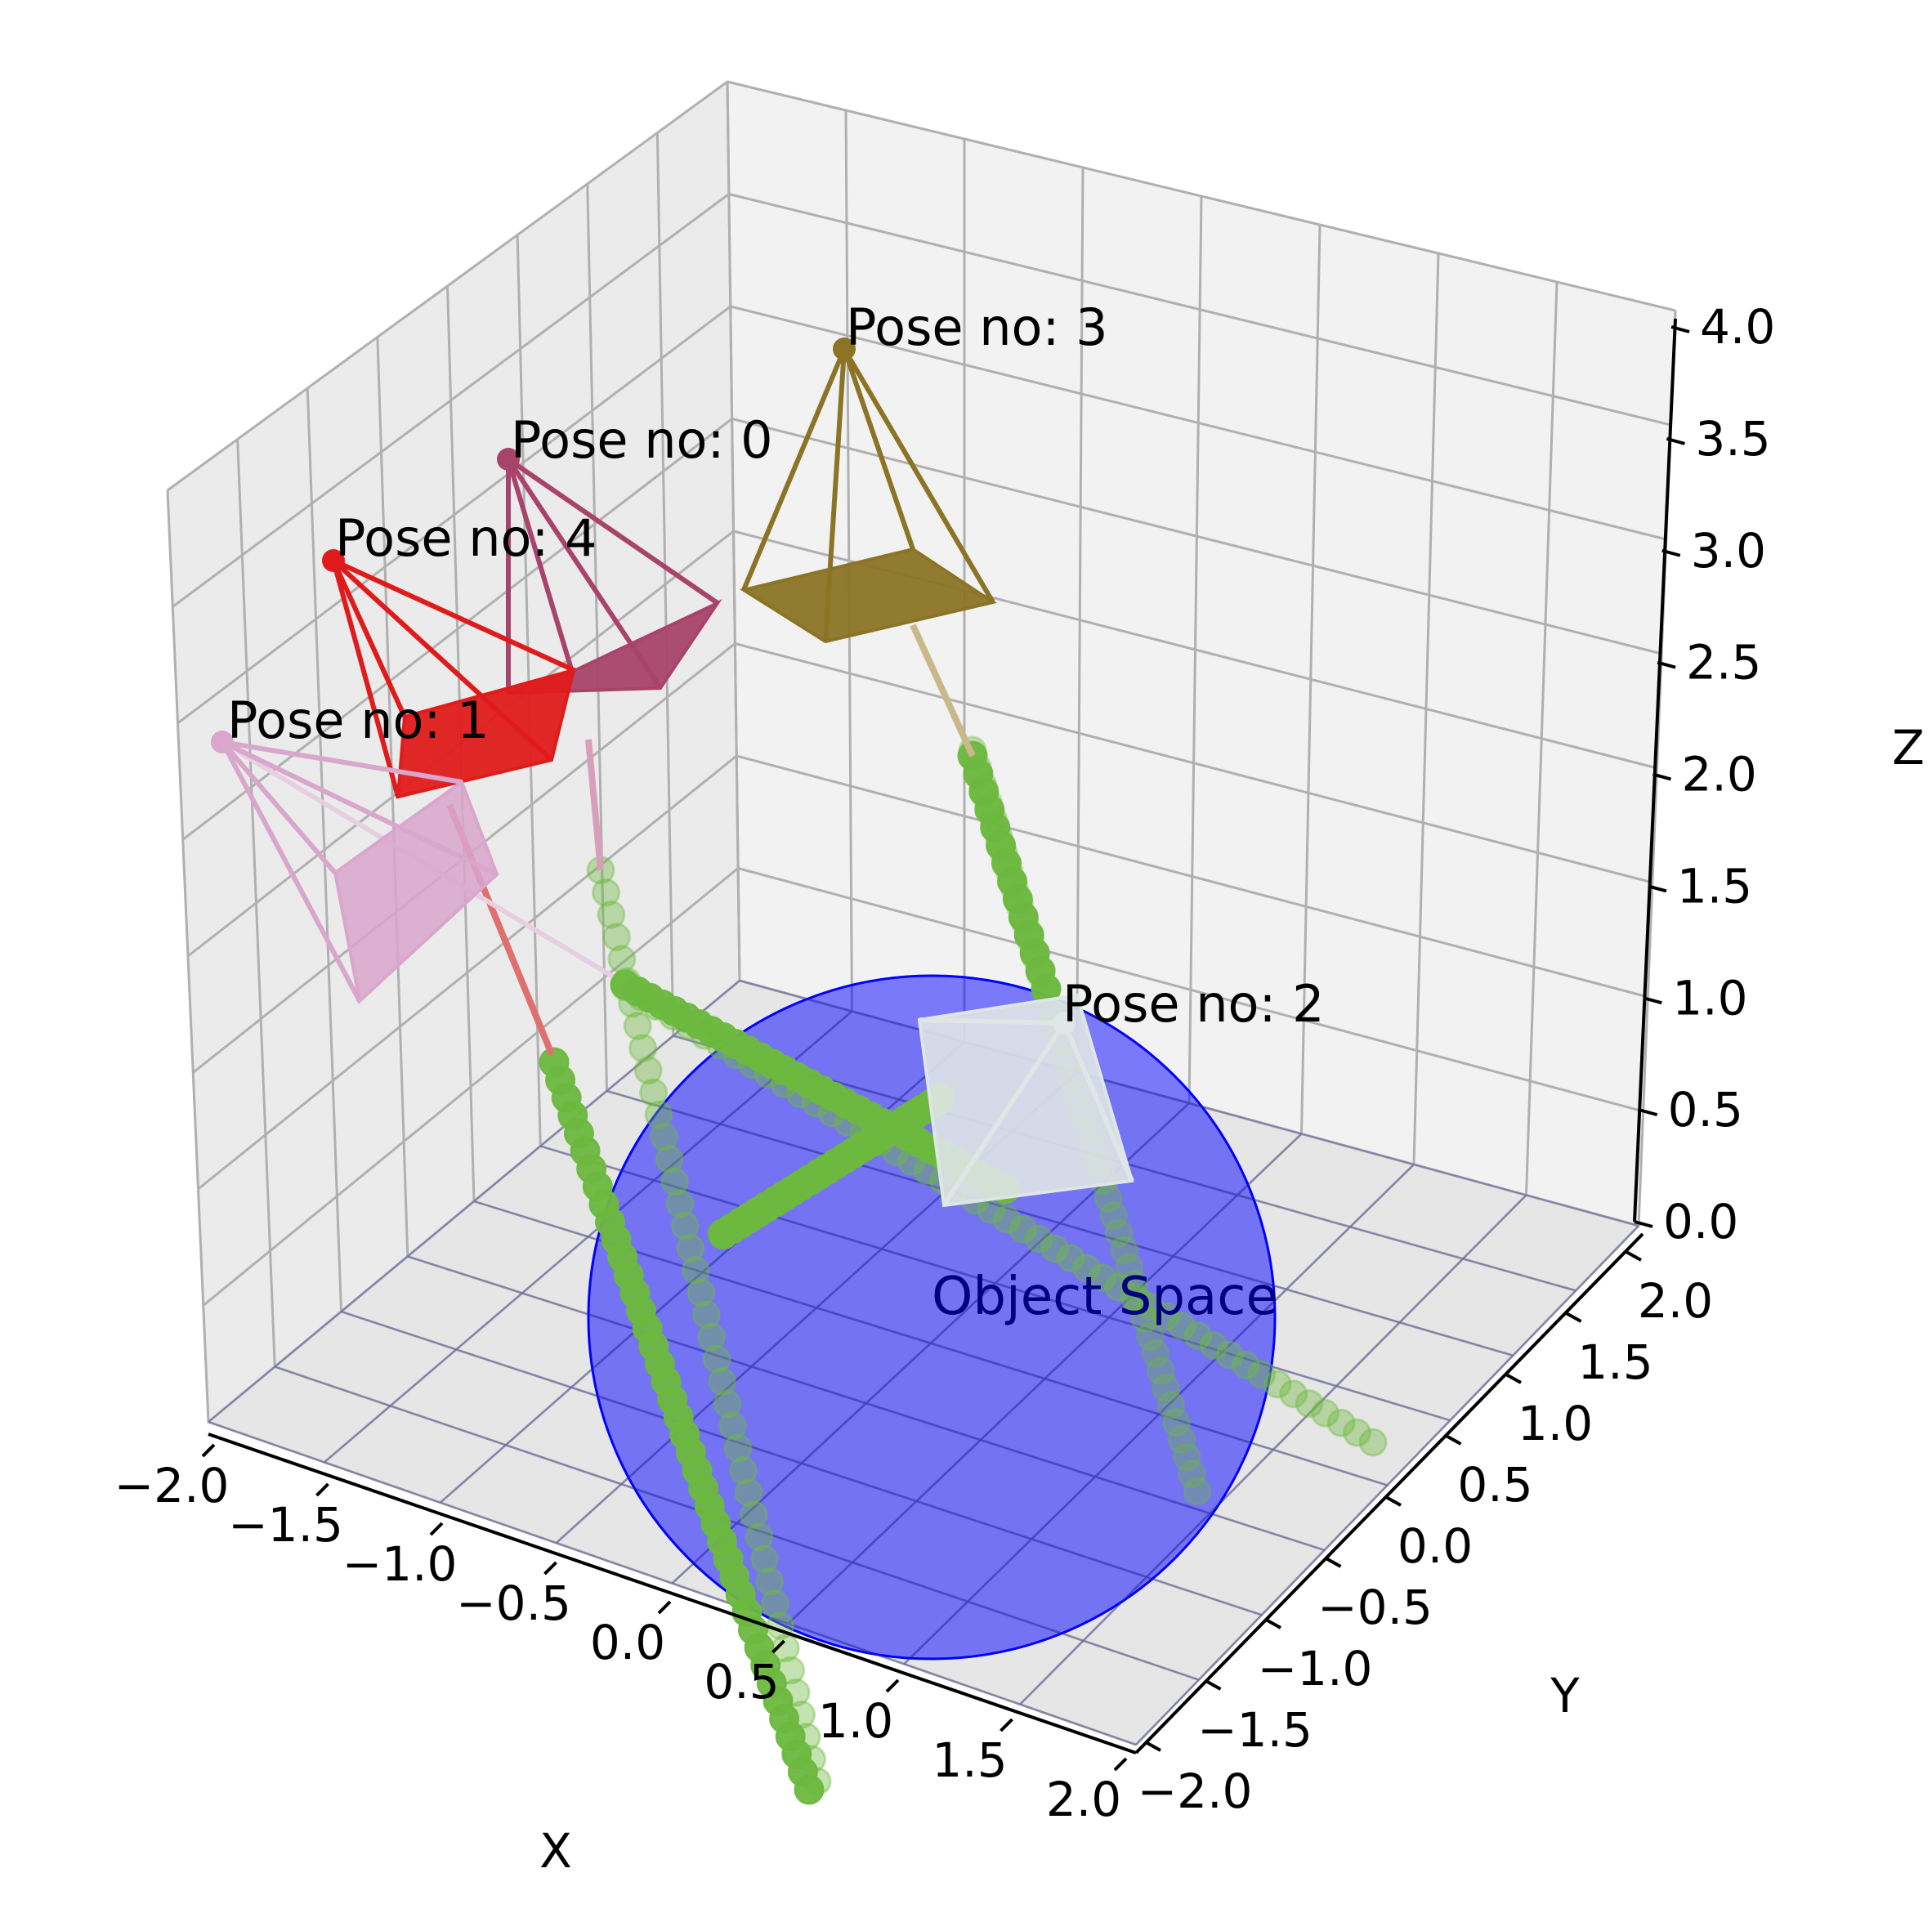 The height and width of the screenshot is (1931, 1932). What do you see at coordinates (672, 1593) in the screenshot?
I see `x-axis-line` at bounding box center [672, 1593].